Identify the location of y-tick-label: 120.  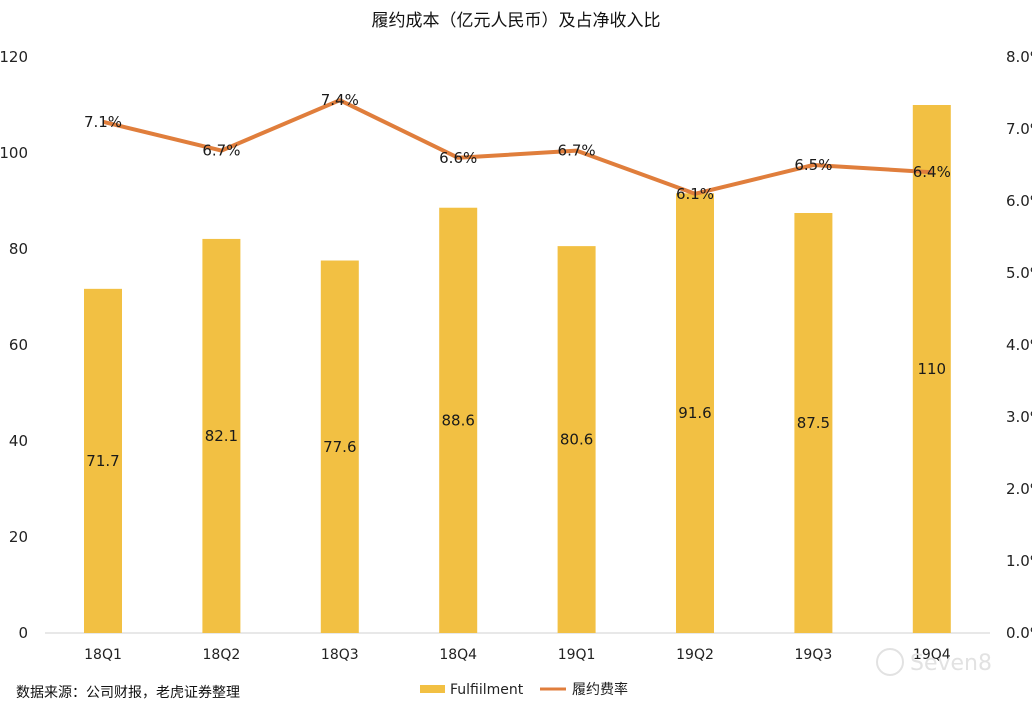
(14, 57).